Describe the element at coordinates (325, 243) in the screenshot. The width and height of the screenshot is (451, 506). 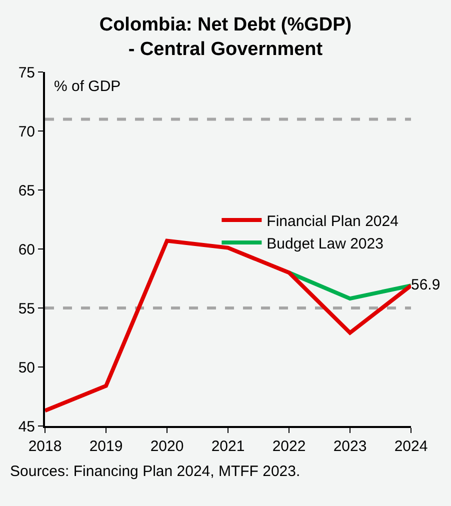
I see `legend-label: Budget Law 2023` at that location.